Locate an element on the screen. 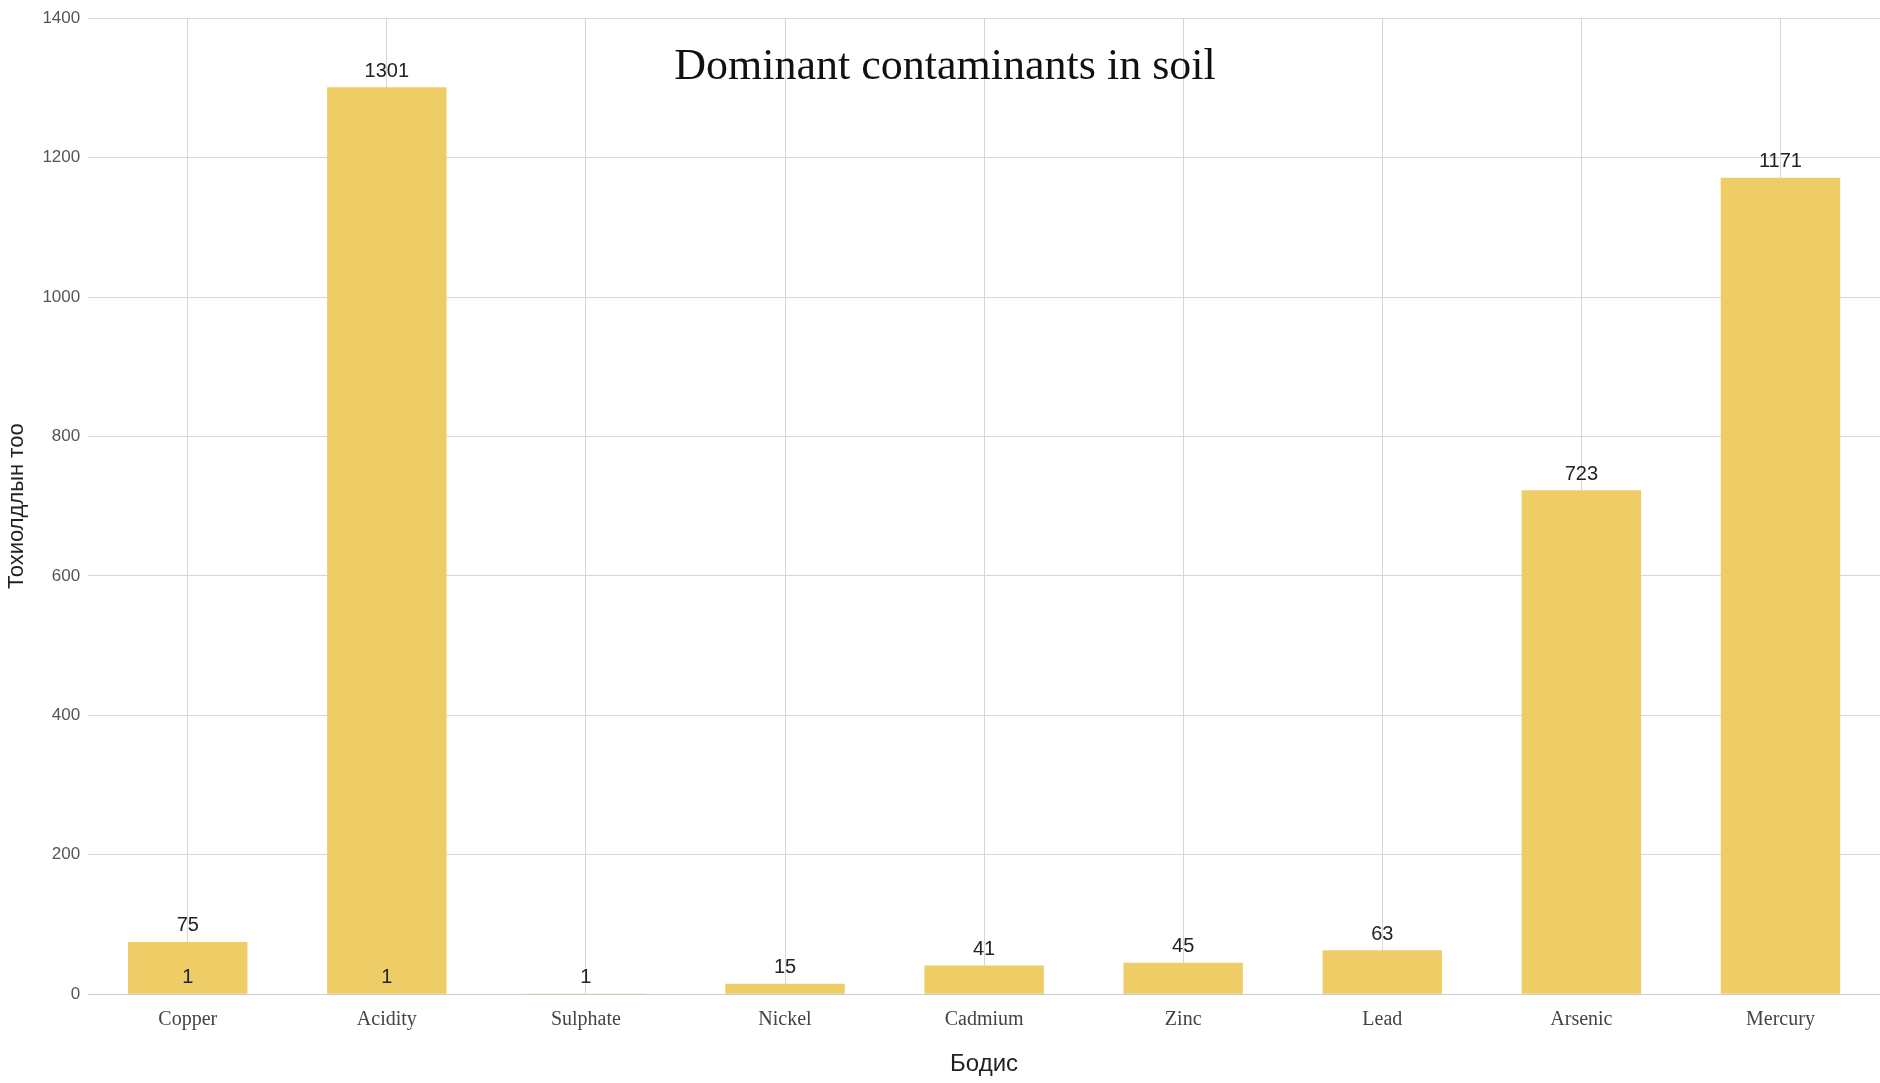 Image resolution: width=1880 pixels, height=1083 pixels. x-tick-label: Copper is located at coordinates (188, 1019).